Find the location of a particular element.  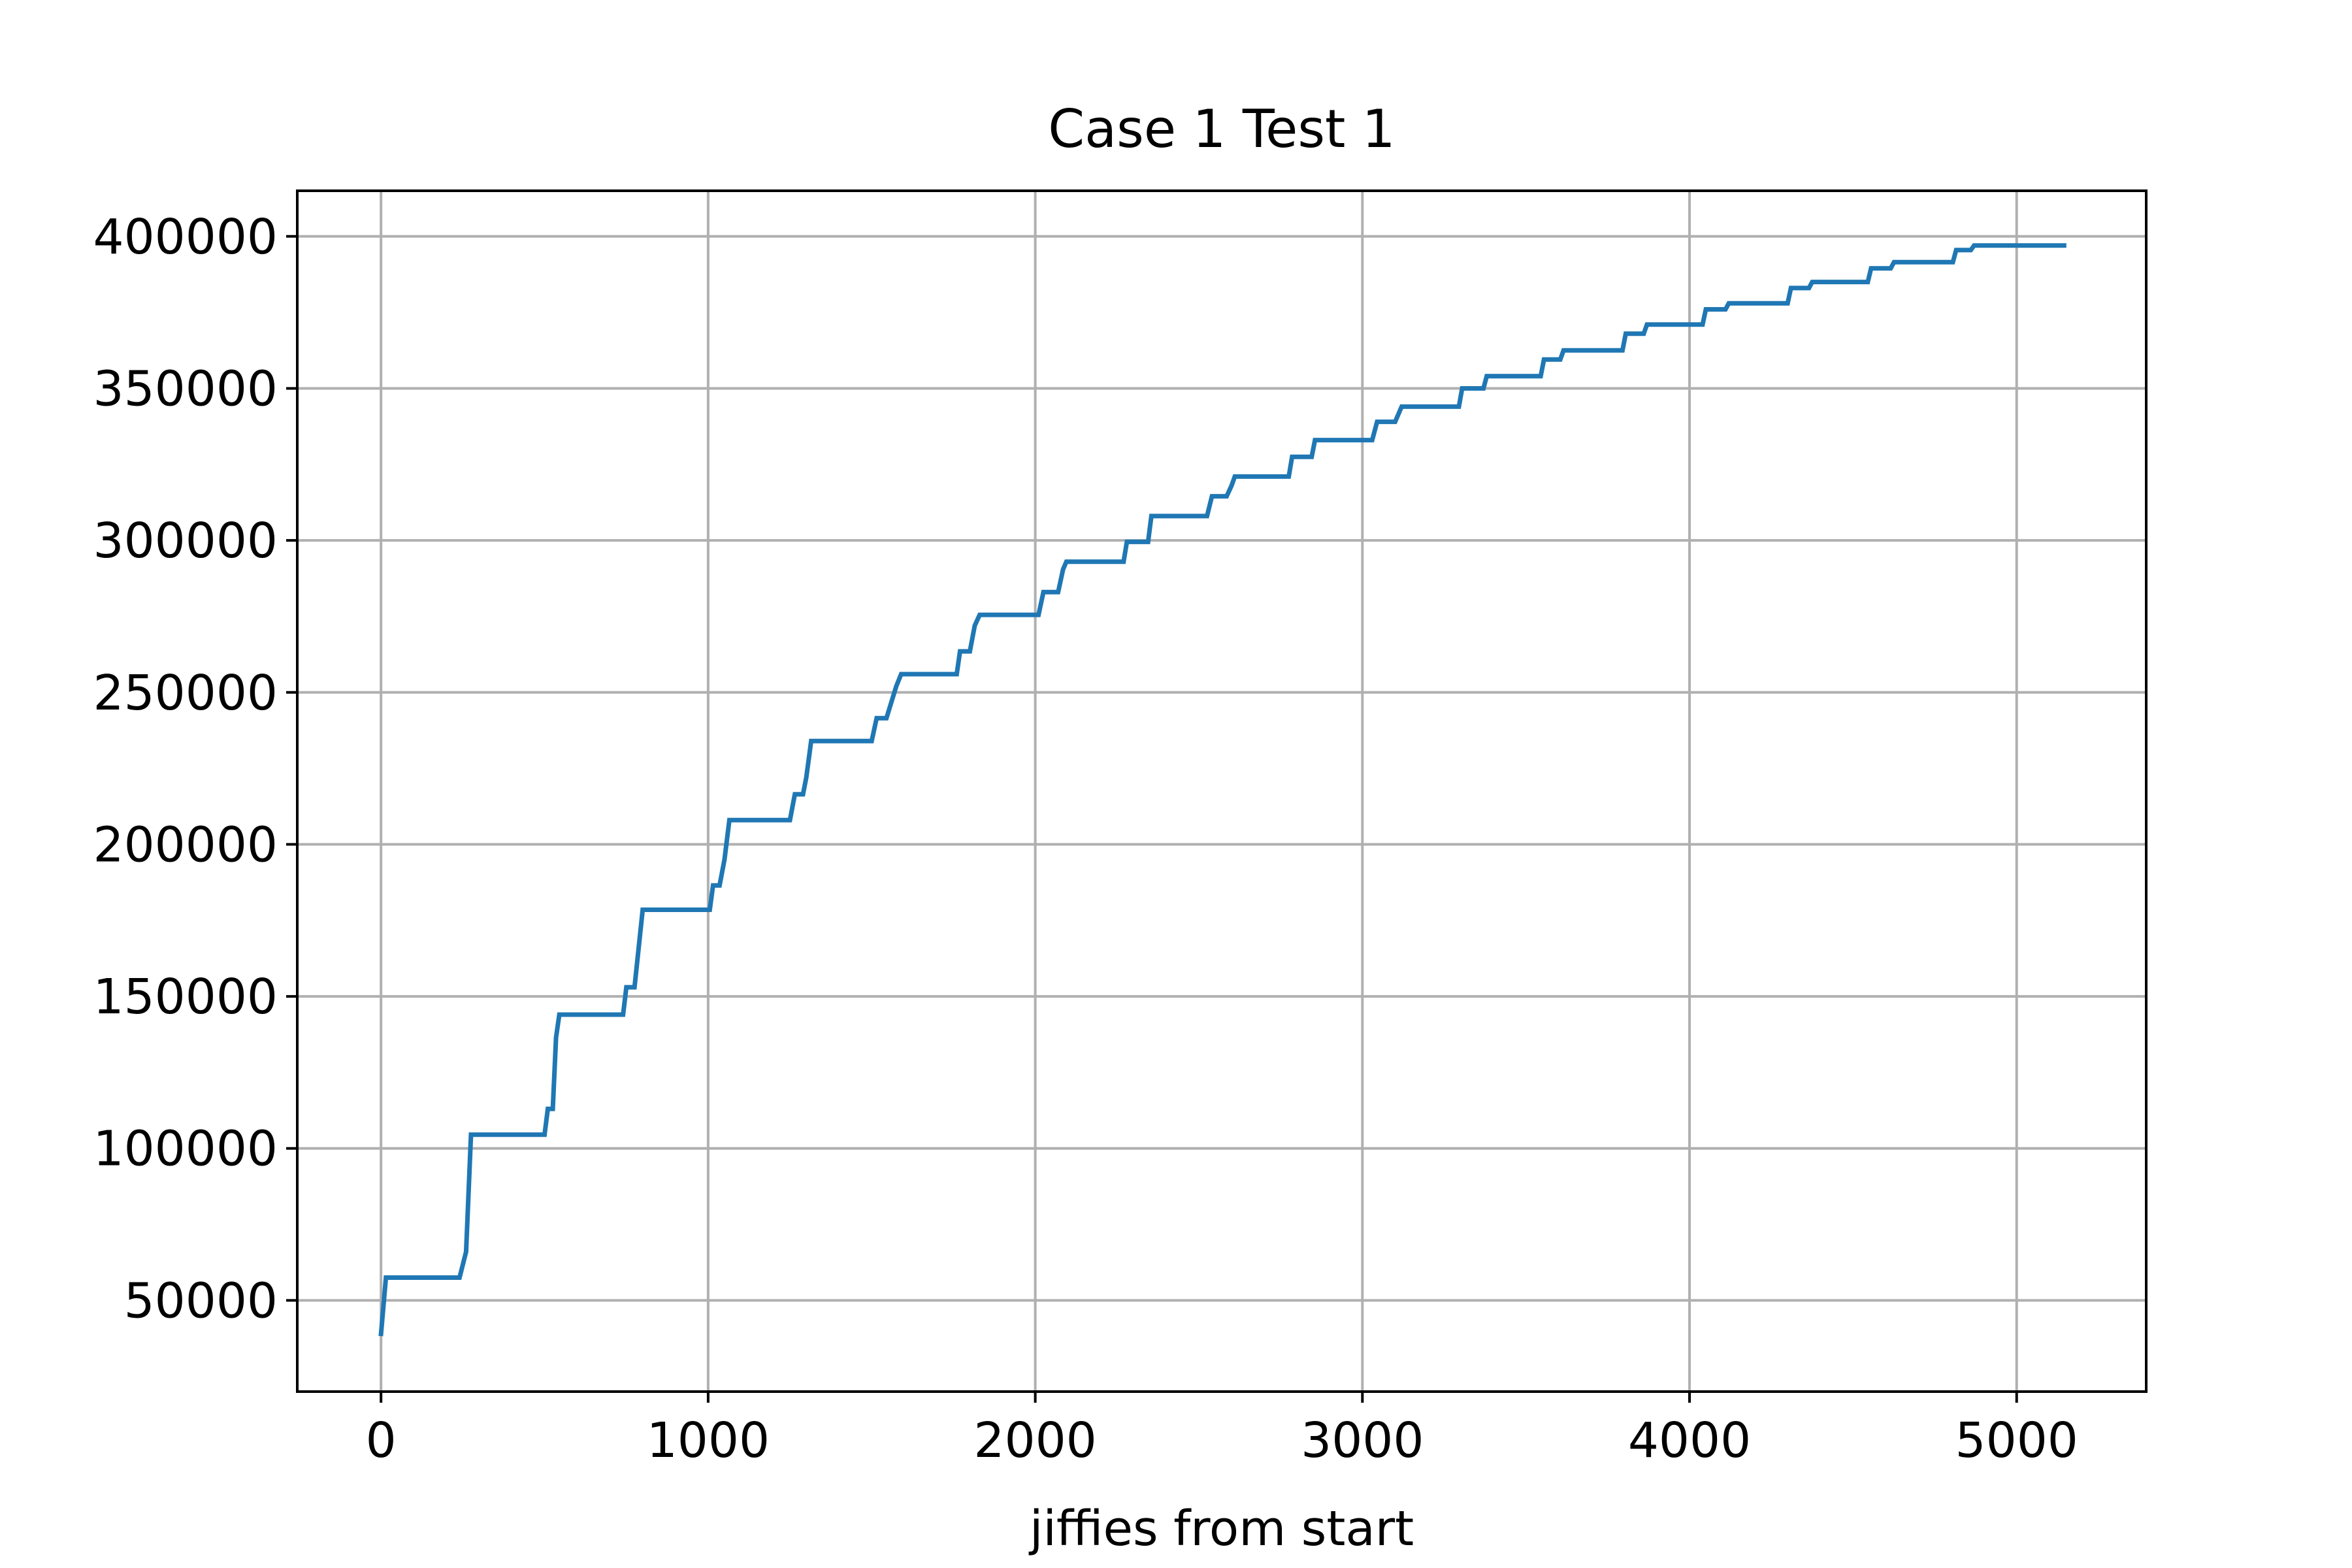

y-tick-label: 250000 is located at coordinates (185, 693).